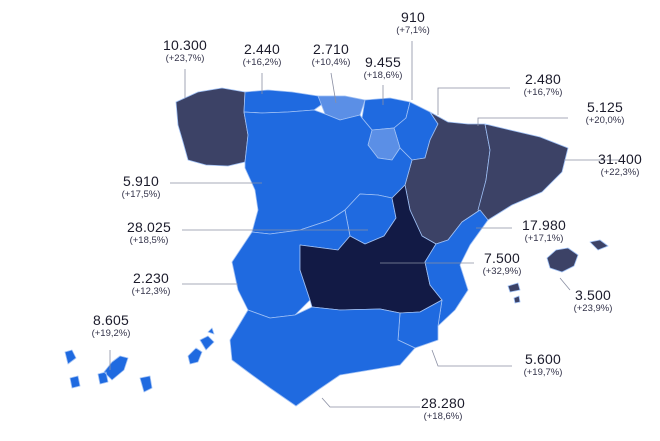 The height and width of the screenshot is (441, 660). What do you see at coordinates (544, 239) in the screenshot?
I see `change-comunidad-valenciana: (+17,1%)` at bounding box center [544, 239].